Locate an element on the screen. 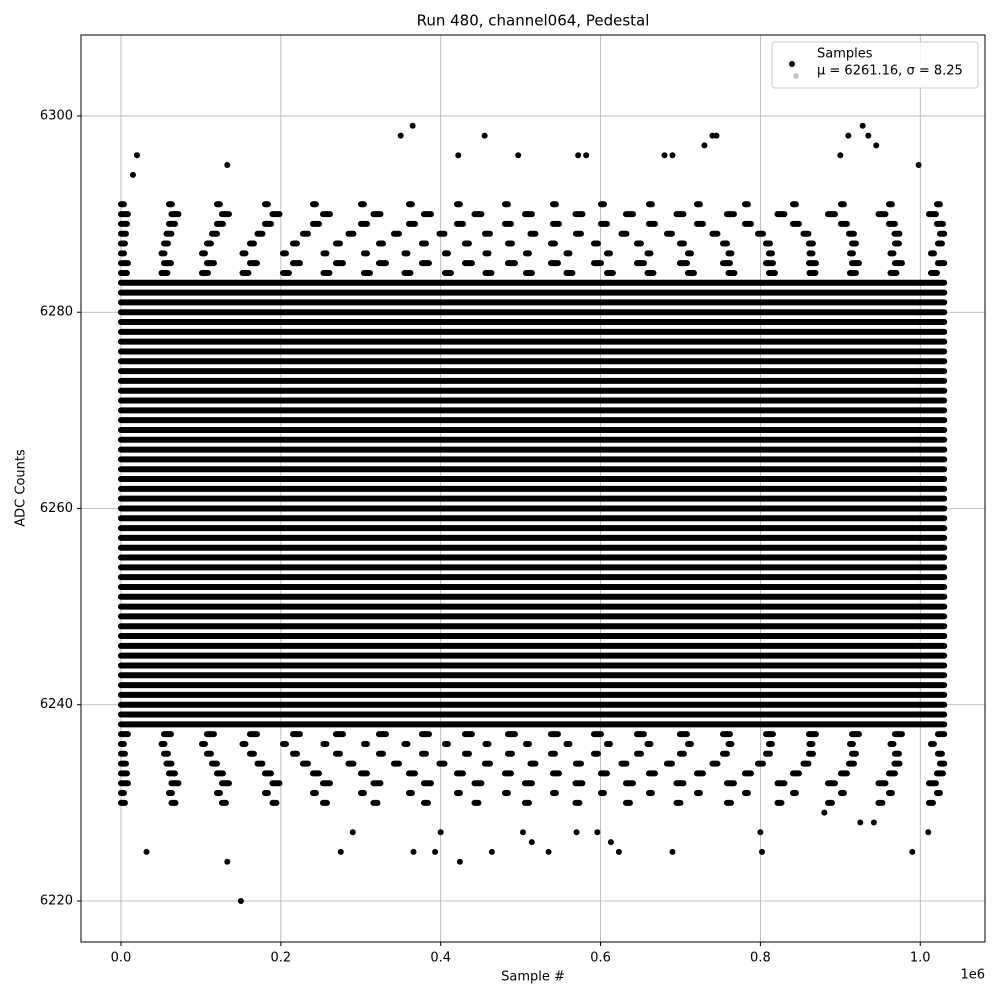  x-tick-label: 0.8 is located at coordinates (760, 958).